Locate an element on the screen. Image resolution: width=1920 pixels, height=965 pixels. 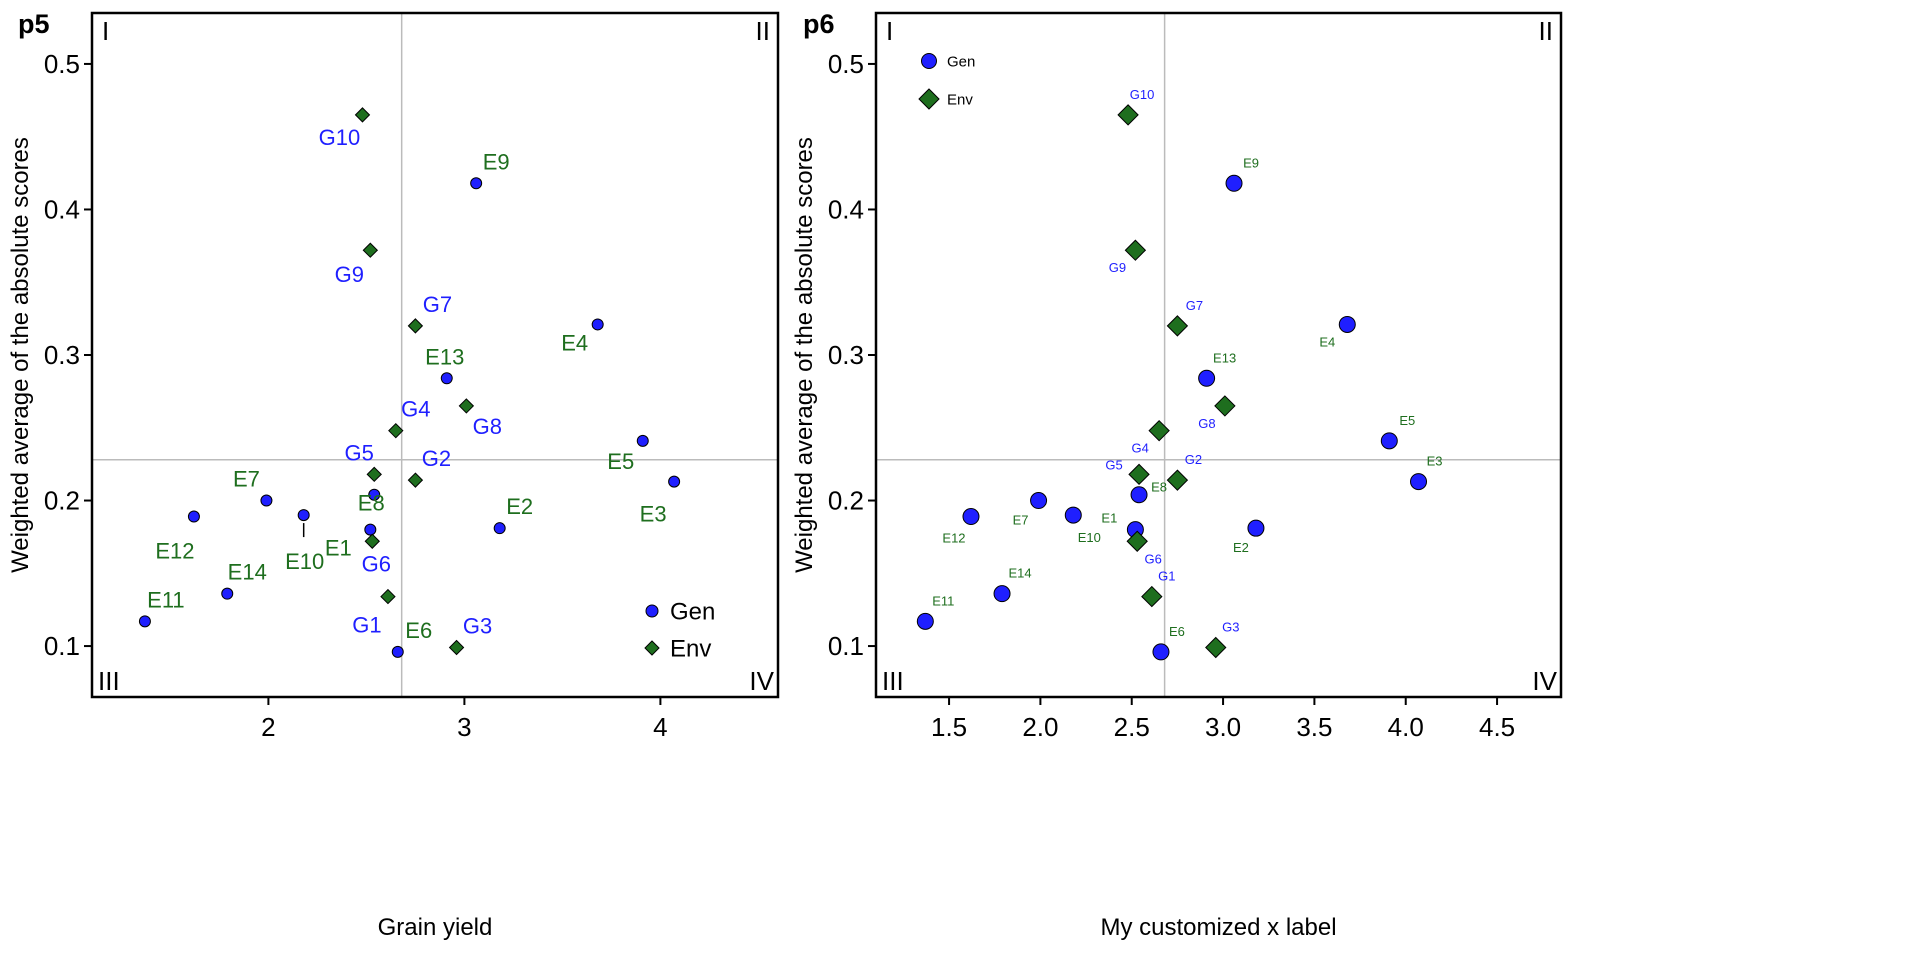
x-tick-label: 4 is located at coordinates (660, 727).